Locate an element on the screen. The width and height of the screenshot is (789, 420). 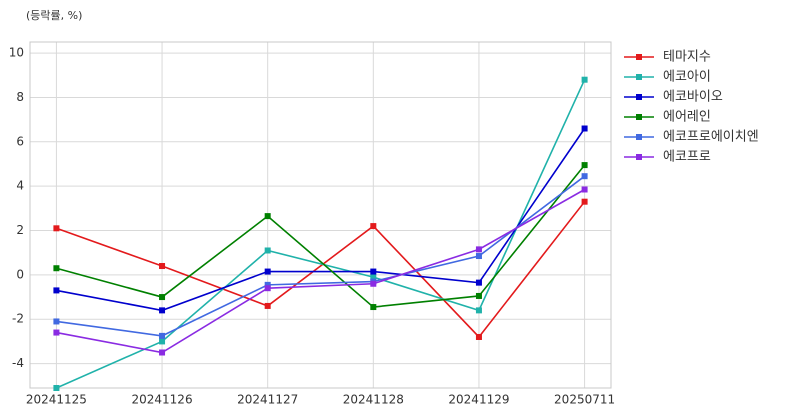
y-tick-label: -2 is located at coordinates (18, 319).